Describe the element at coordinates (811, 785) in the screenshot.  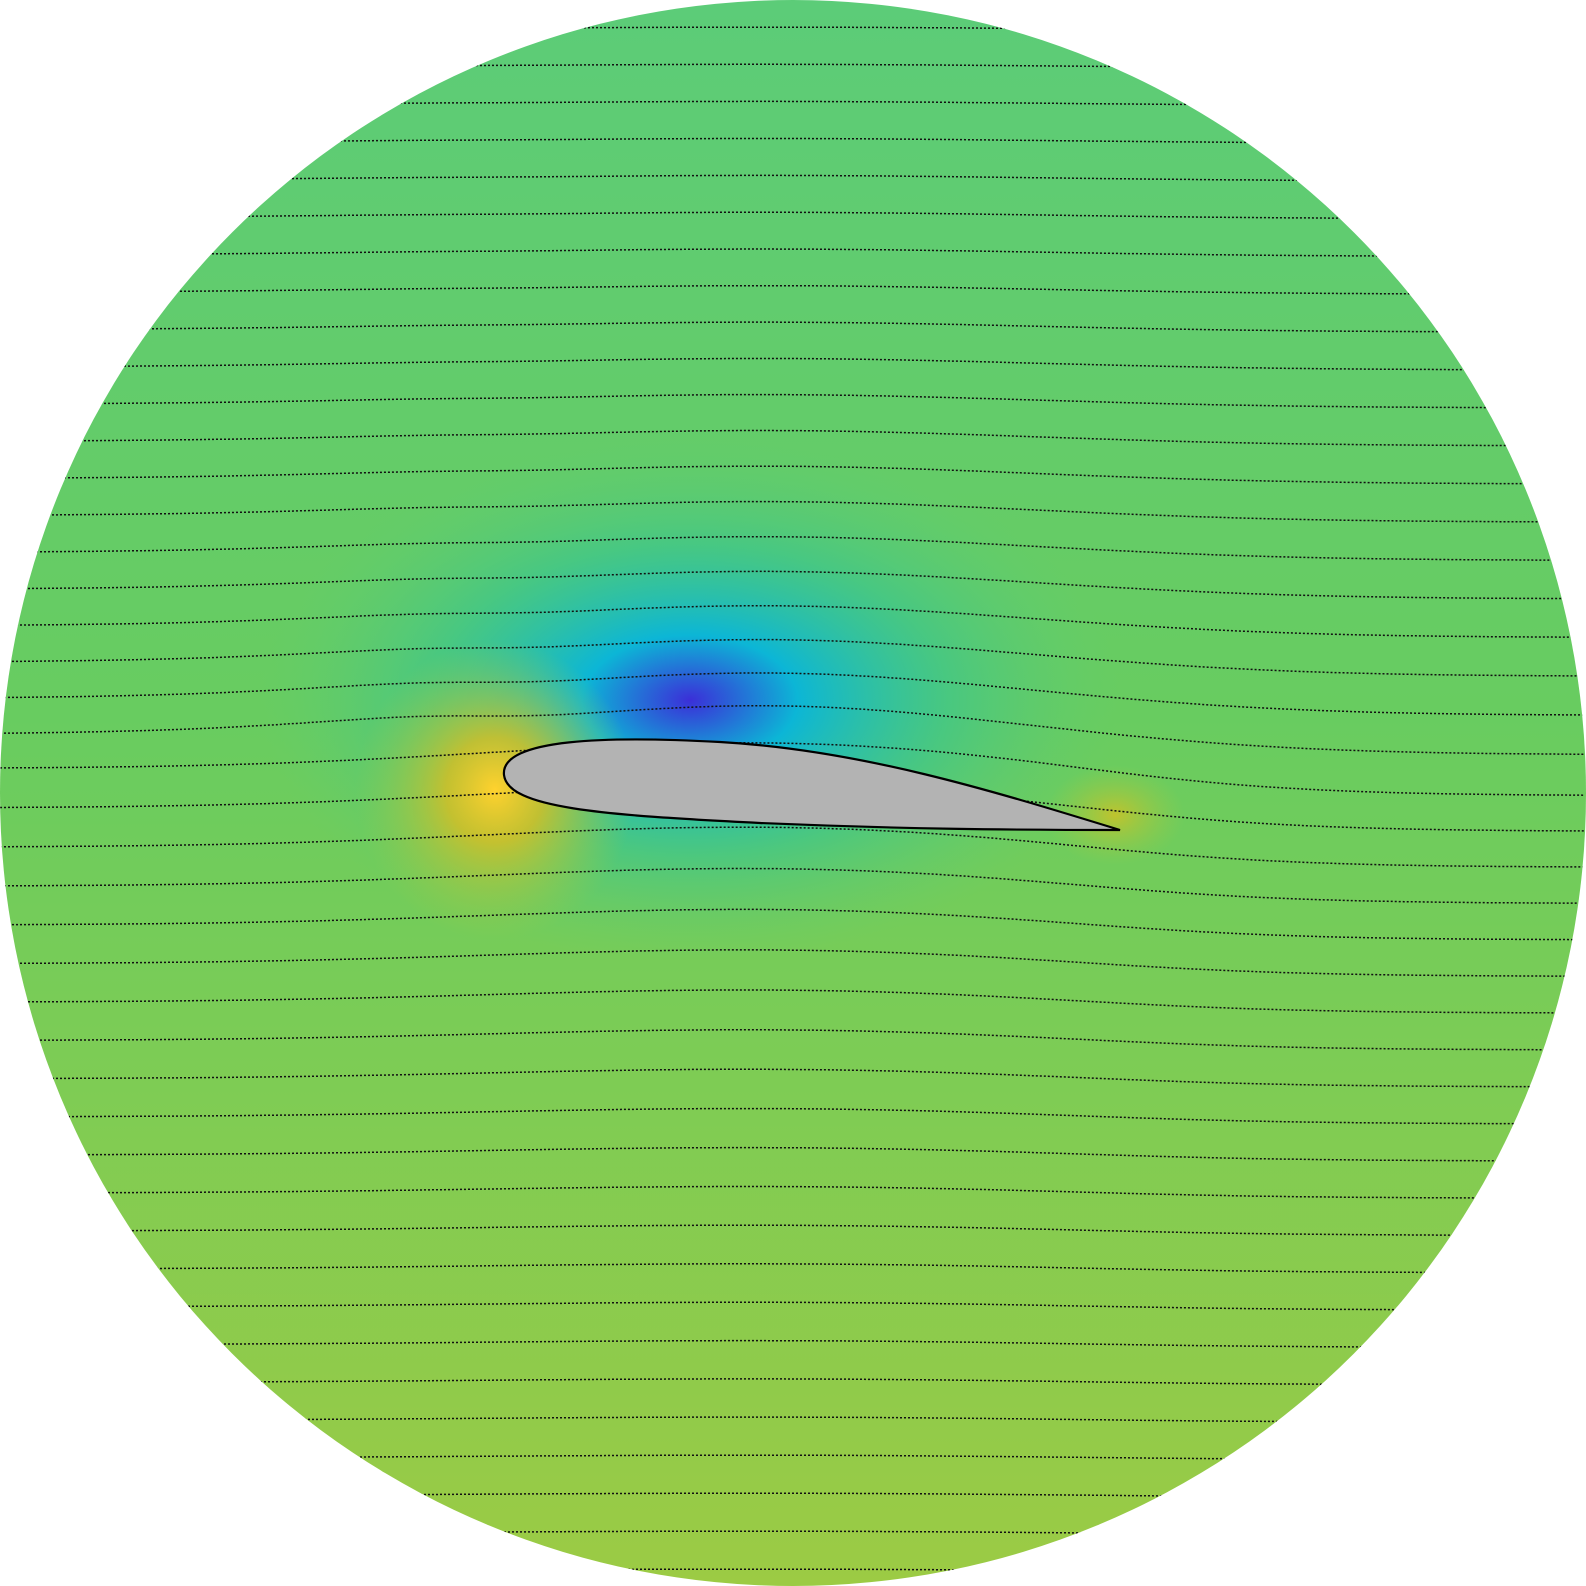
I see `airfoil-shape` at that location.